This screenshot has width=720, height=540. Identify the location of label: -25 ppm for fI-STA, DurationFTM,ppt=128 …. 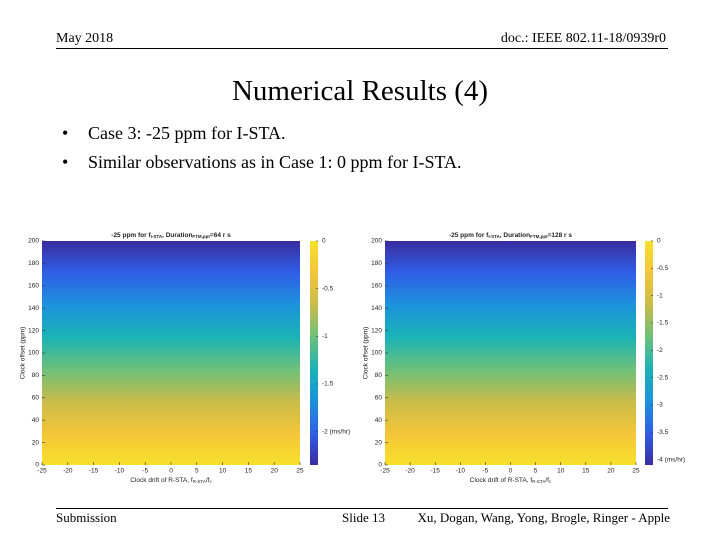
(510, 235).